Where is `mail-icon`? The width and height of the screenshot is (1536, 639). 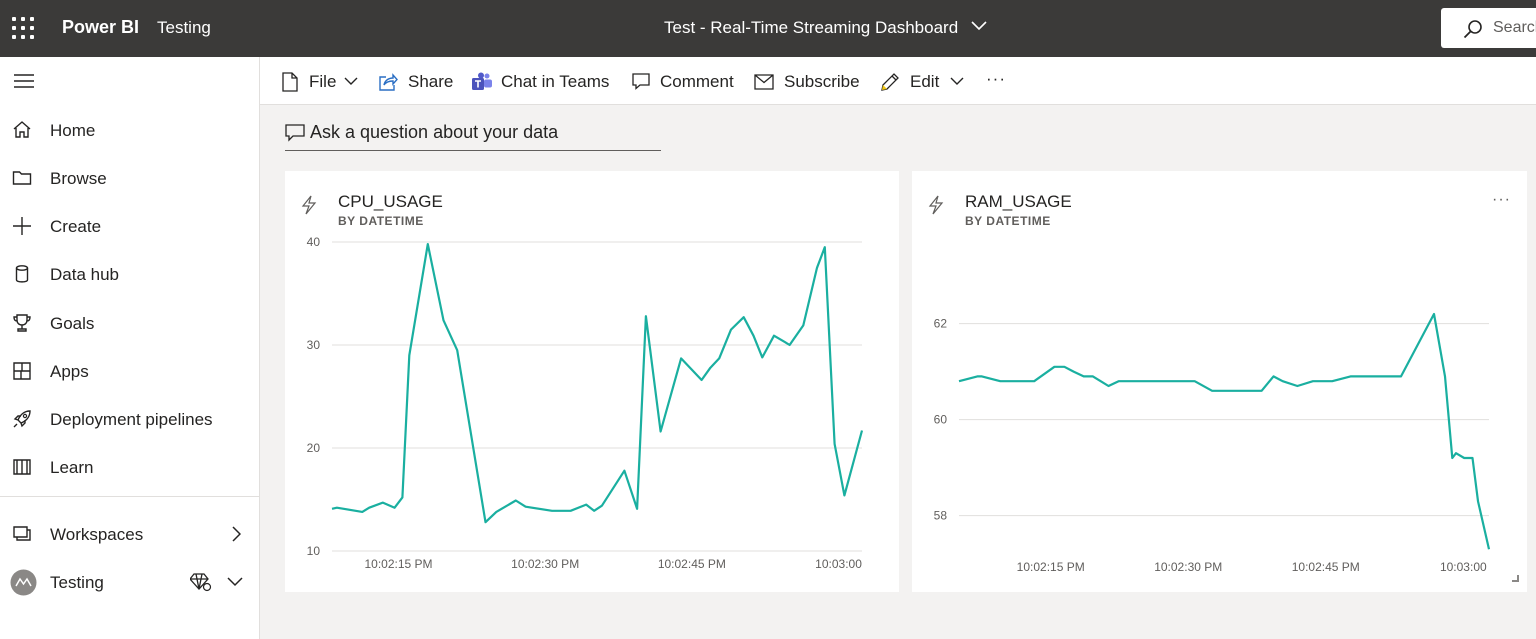 mail-icon is located at coordinates (764, 82).